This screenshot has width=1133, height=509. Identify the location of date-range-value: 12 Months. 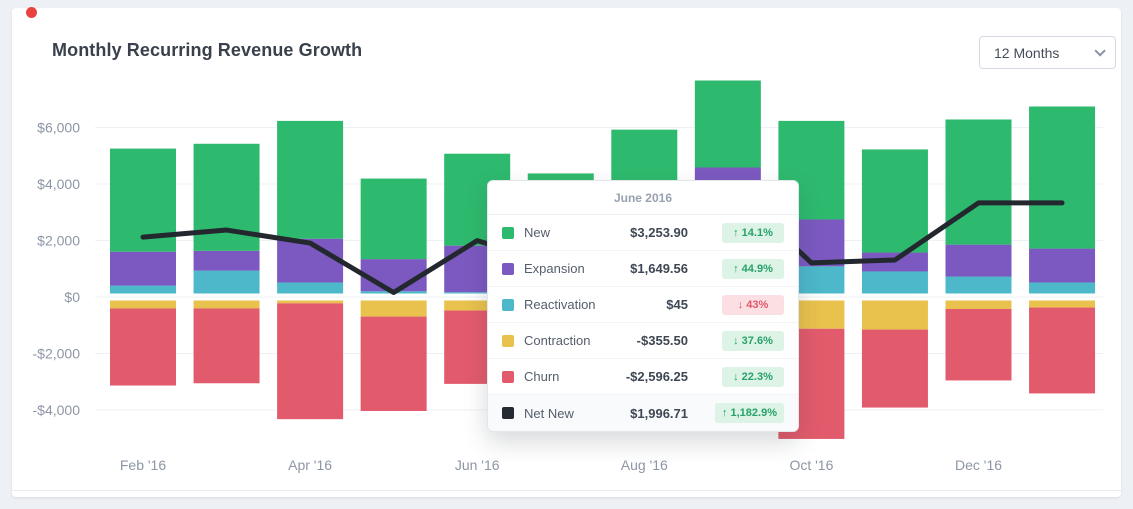
(1027, 52).